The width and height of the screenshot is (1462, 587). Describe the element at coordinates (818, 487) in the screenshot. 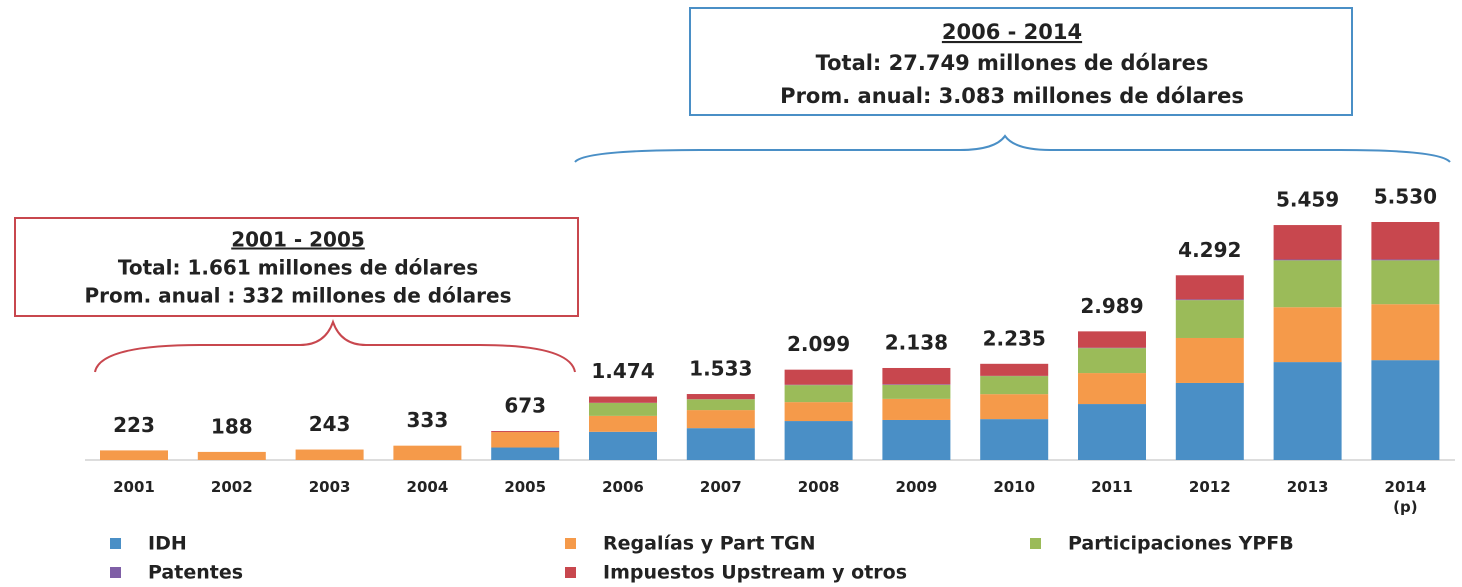

I see `x-tick-label: 2008` at that location.